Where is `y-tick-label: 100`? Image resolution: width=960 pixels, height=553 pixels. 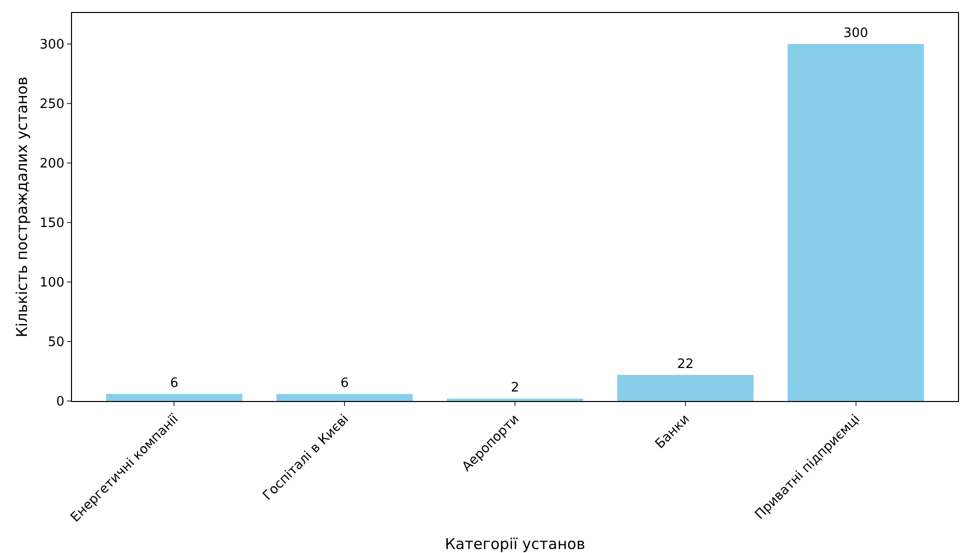 y-tick-label: 100 is located at coordinates (52, 283).